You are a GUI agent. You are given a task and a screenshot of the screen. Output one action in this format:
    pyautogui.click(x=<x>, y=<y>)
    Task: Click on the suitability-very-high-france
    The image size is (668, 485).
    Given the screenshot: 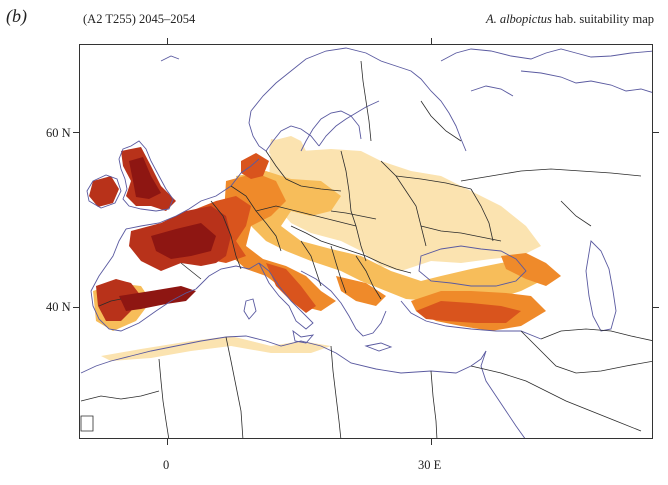 What is the action you would take?
    pyautogui.click(x=183, y=241)
    